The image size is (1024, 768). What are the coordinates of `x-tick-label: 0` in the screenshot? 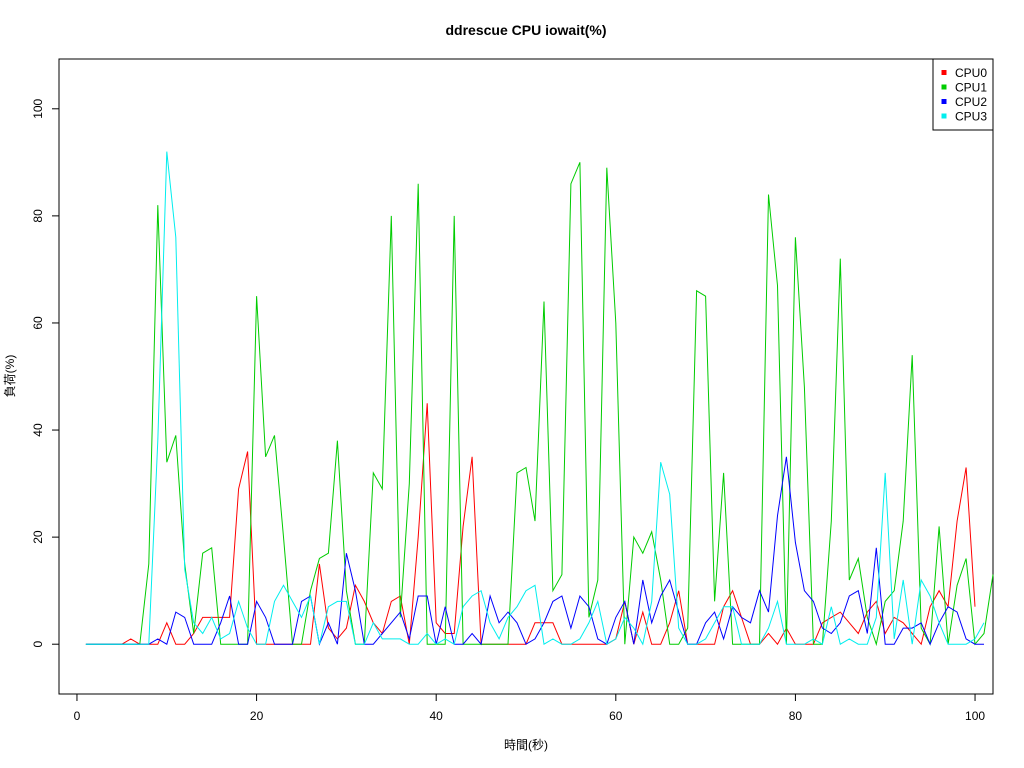 It's located at (77, 716).